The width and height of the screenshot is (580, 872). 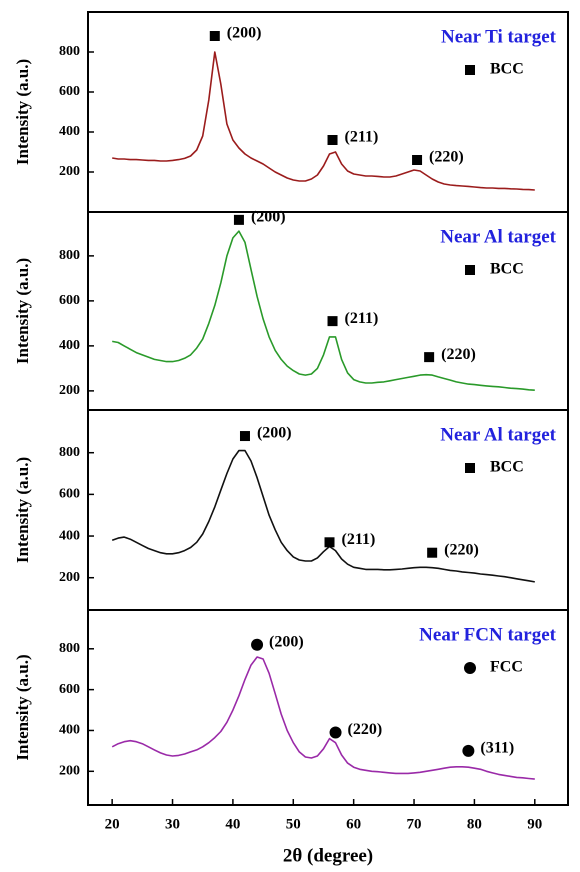 I want to click on x-tick-label: 30, so click(x=172, y=824).